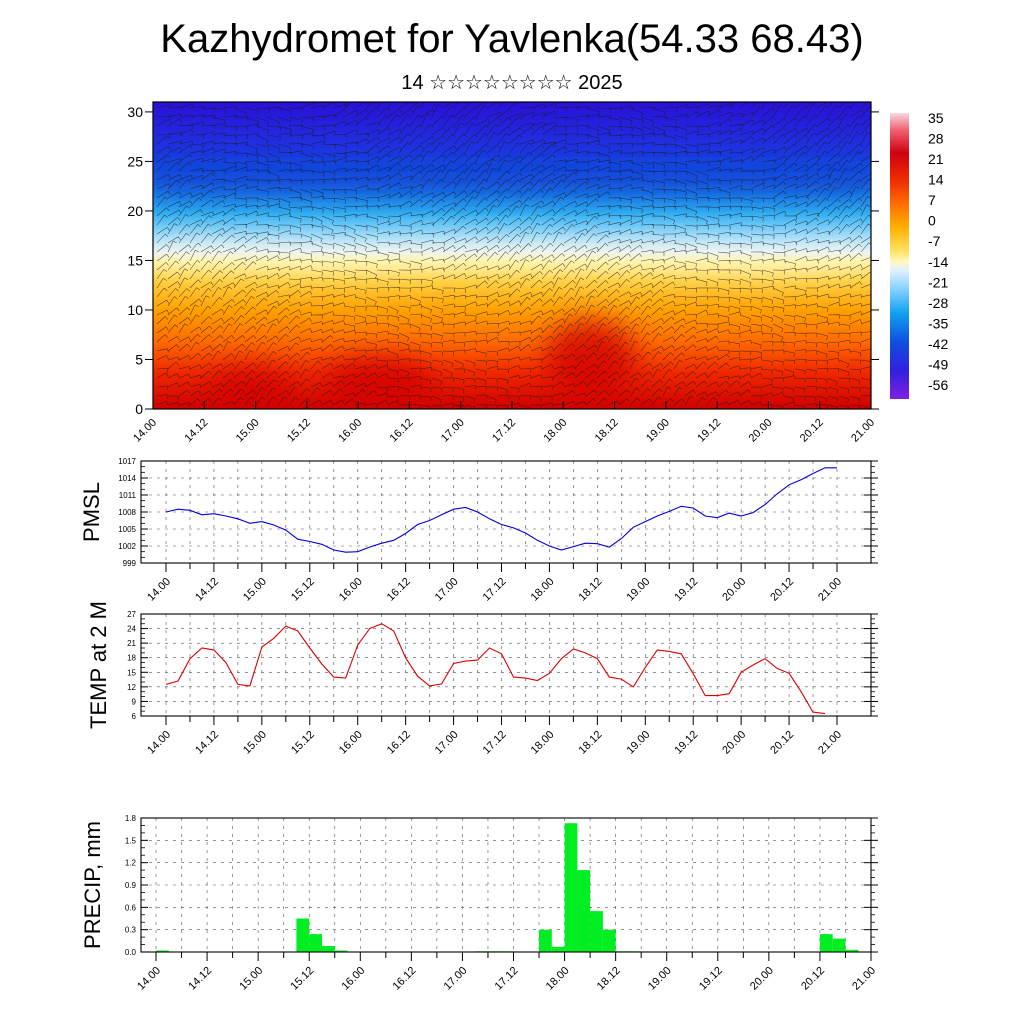 The width and height of the screenshot is (1024, 1024). What do you see at coordinates (131, 643) in the screenshot?
I see `ytick-label: 21` at bounding box center [131, 643].